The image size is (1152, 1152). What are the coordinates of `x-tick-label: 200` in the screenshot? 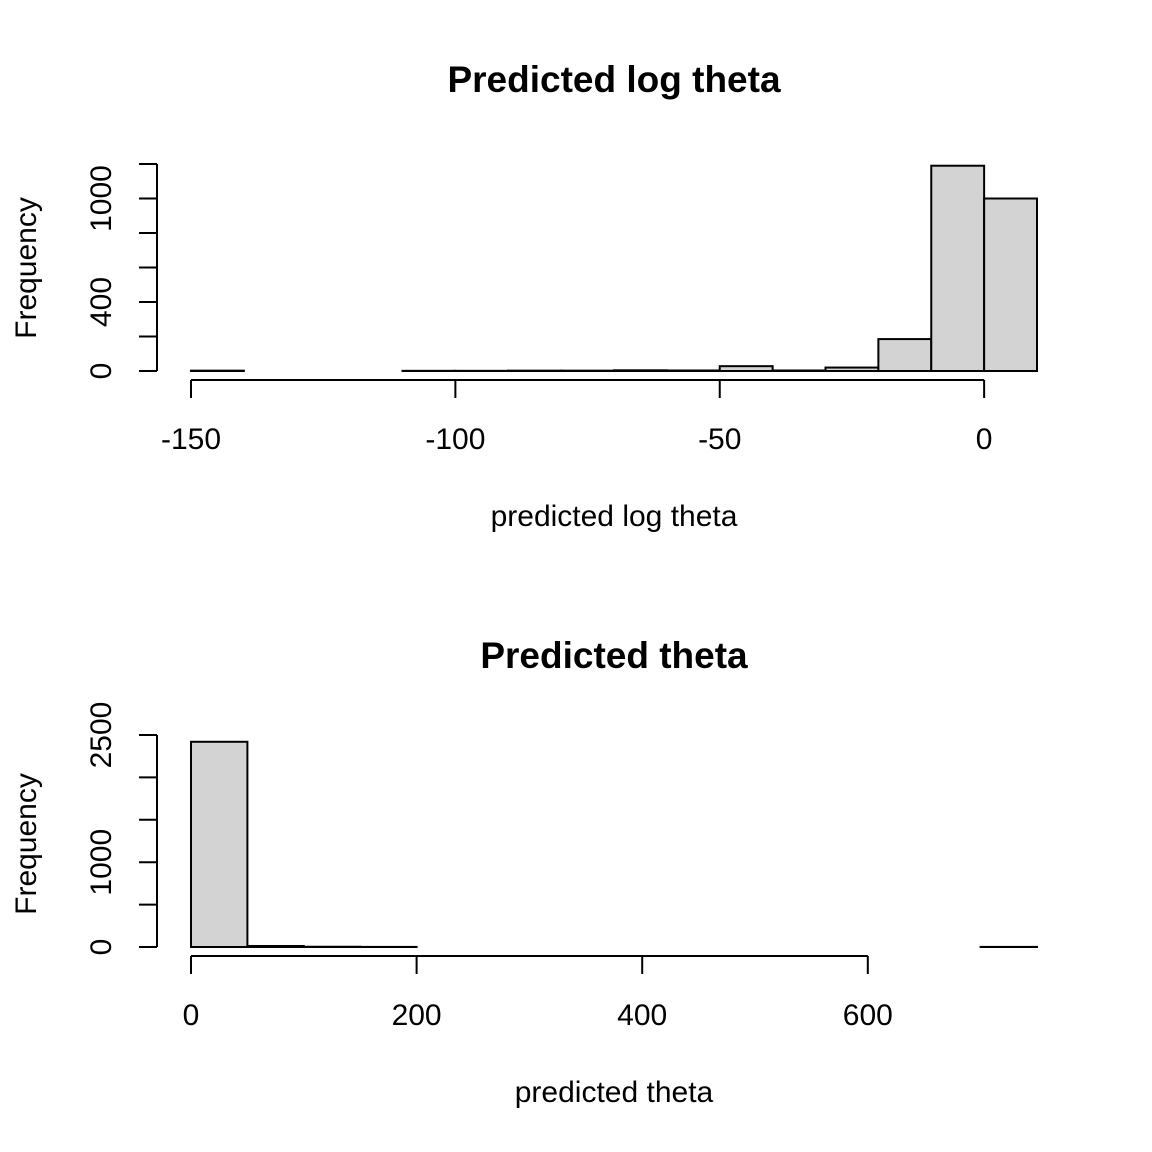 It's located at (417, 1015).